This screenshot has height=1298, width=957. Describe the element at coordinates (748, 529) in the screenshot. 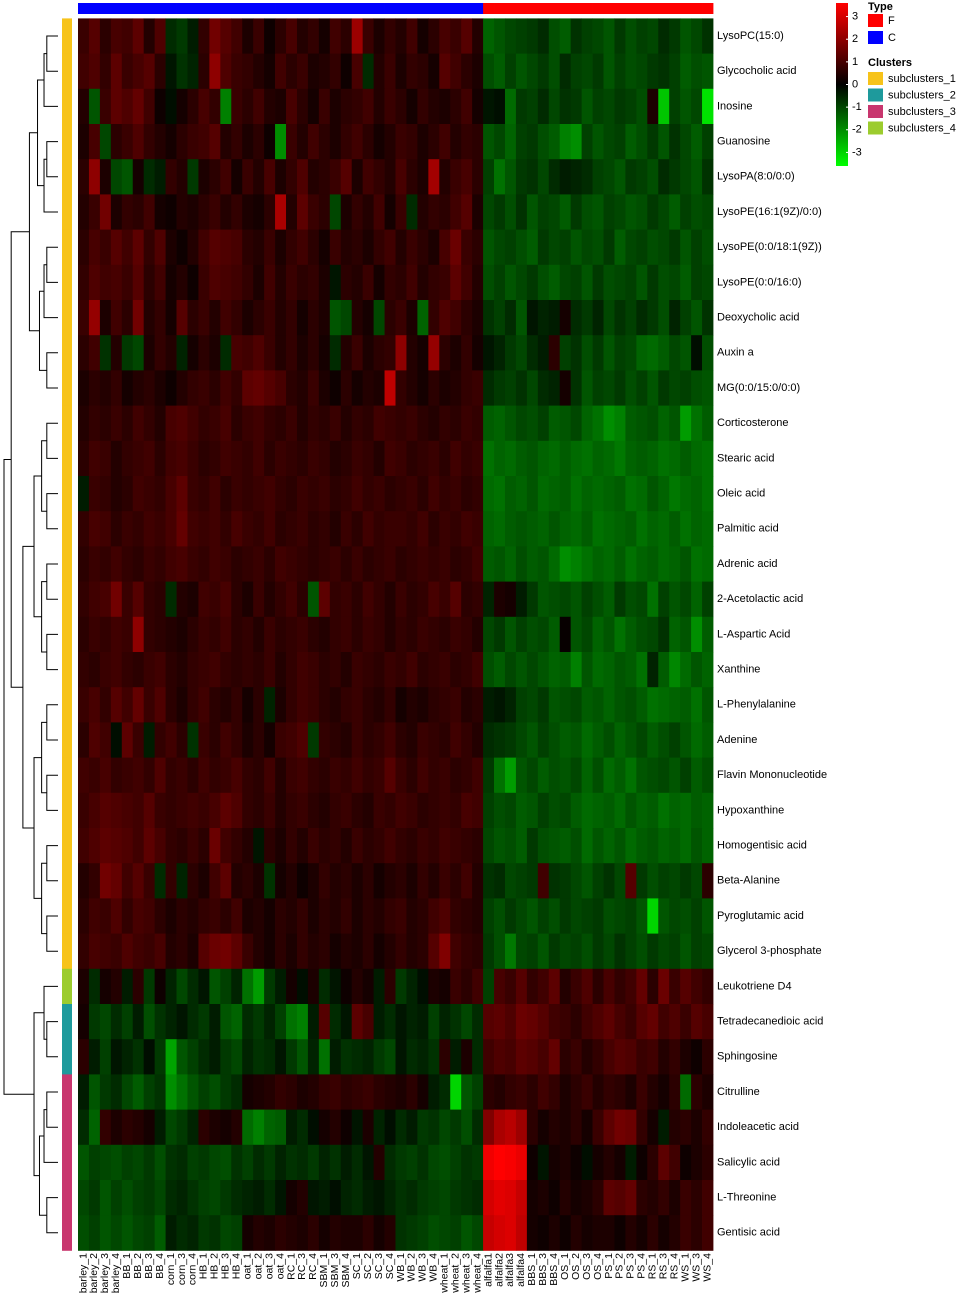

I see `row-label: Palmitic acid` at that location.